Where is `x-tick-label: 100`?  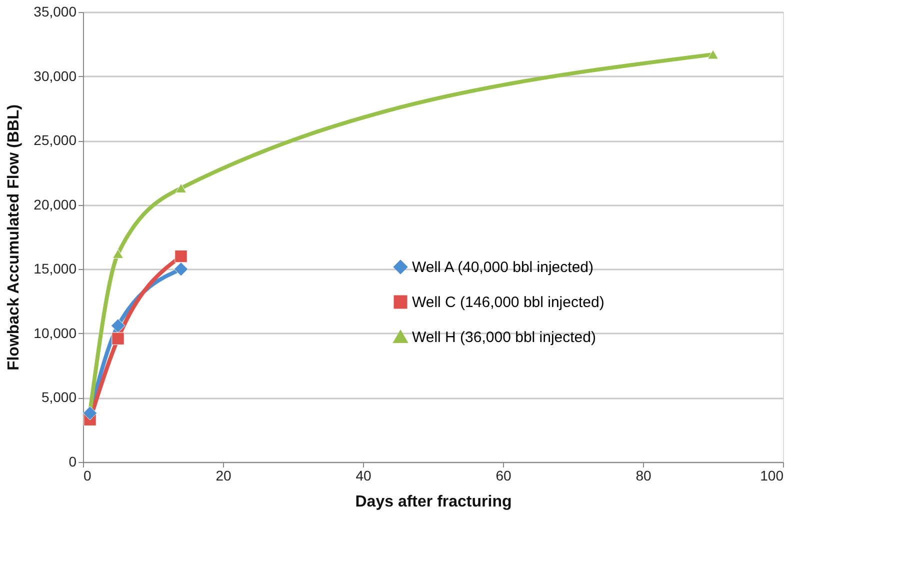
x-tick-label: 100 is located at coordinates (772, 476).